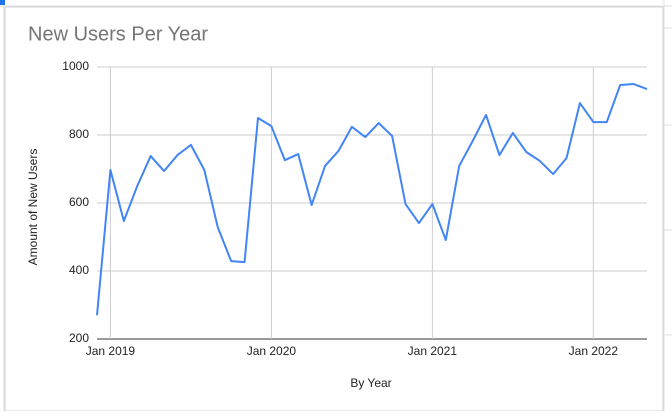 This screenshot has width=672, height=411. What do you see at coordinates (75, 66) in the screenshot?
I see `y-tick-label: 1000` at bounding box center [75, 66].